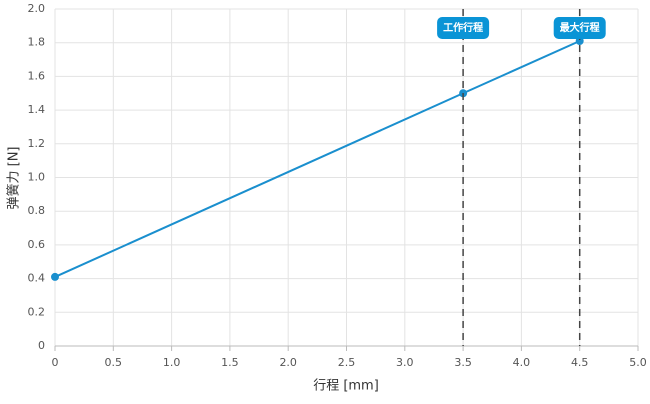  What do you see at coordinates (580, 362) in the screenshot?
I see `x-tick-label: 4.5` at bounding box center [580, 362].